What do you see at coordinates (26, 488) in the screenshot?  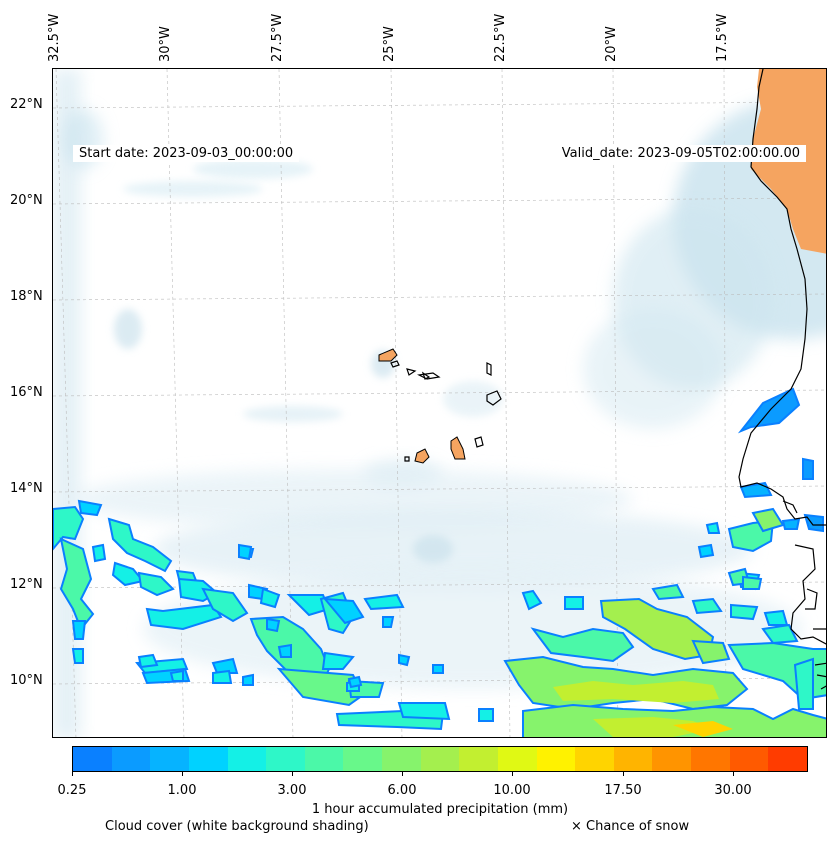 I see `latitude-label: 14°N` at bounding box center [26, 488].